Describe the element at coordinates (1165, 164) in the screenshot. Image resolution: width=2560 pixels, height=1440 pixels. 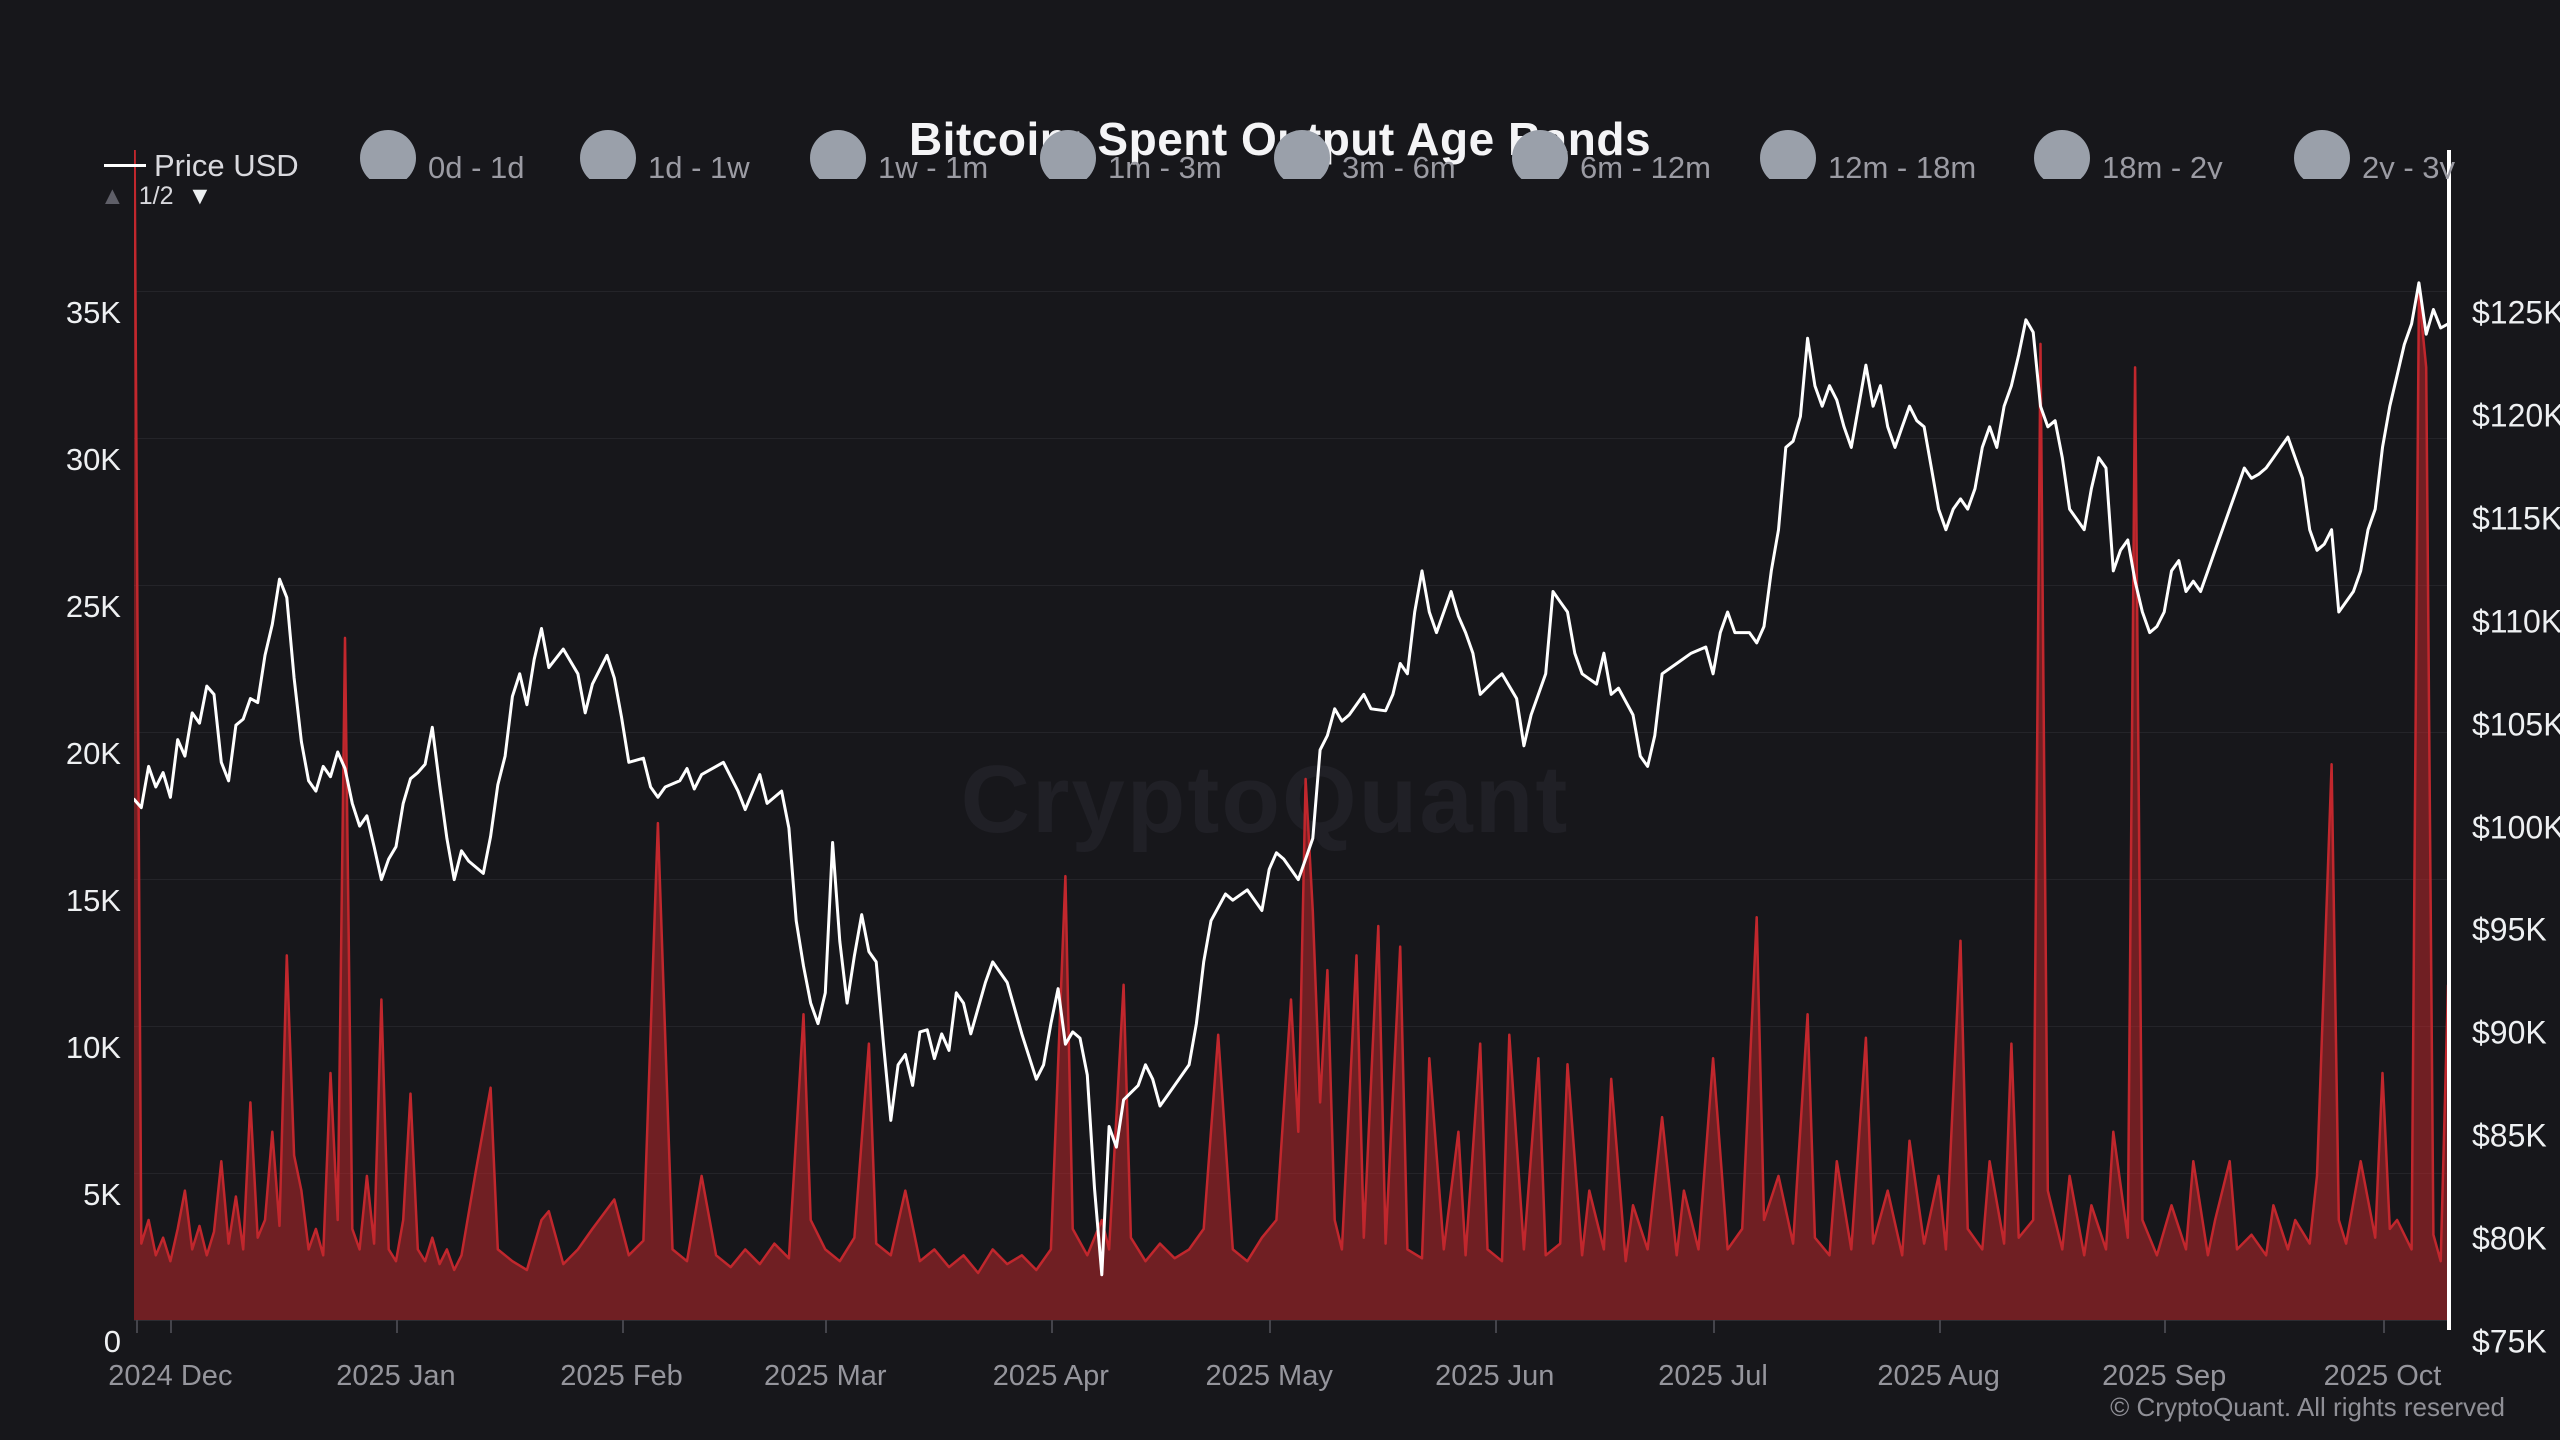
I see `band-label: 1m - 3m` at that location.